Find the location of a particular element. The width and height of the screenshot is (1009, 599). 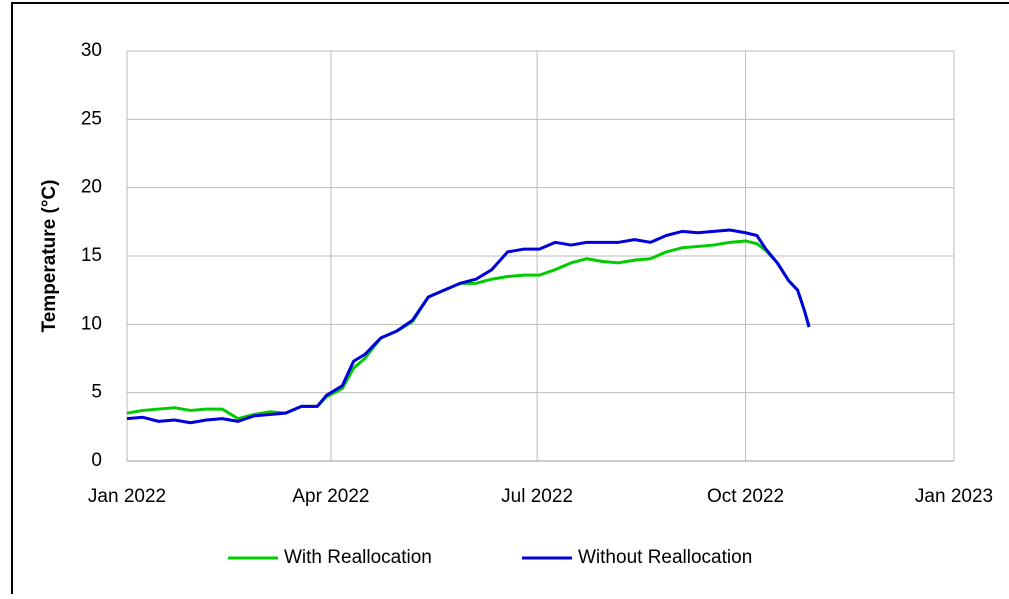

y-tick-label: 20 is located at coordinates (91, 187).